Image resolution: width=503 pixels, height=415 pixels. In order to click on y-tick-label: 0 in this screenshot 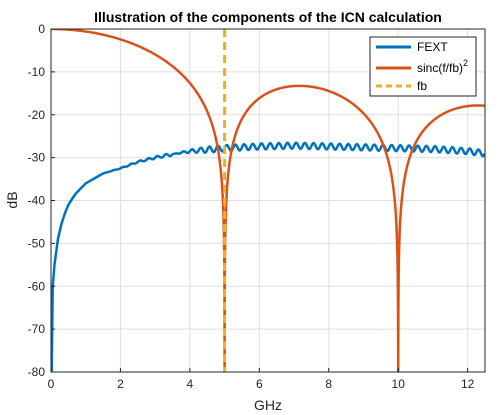, I will do `click(41, 29)`.